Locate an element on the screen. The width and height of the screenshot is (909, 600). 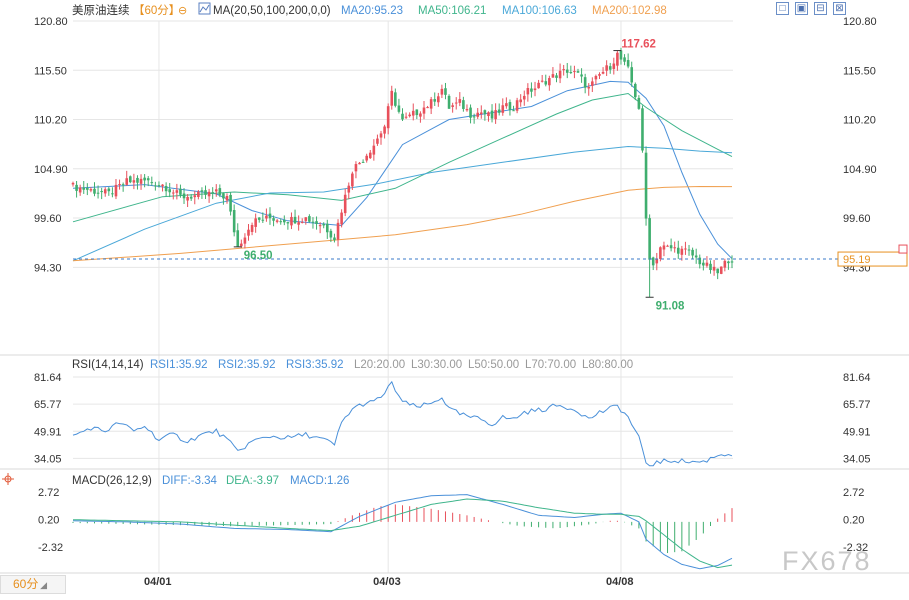
macd-settings-icon is located at coordinates (8, 479).